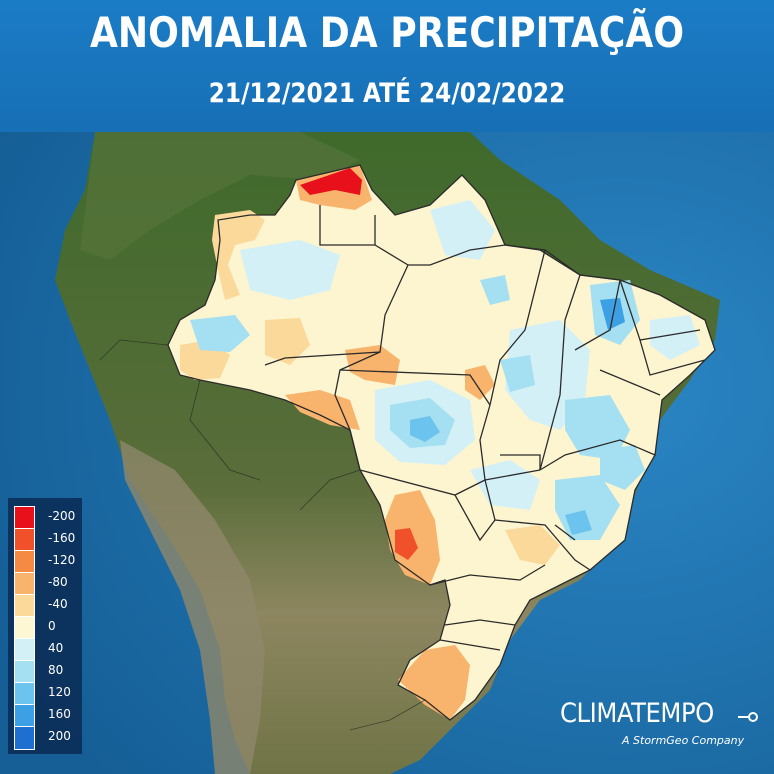 Image resolution: width=774 pixels, height=774 pixels. Describe the element at coordinates (58, 582) in the screenshot. I see `legend-label: -80` at that location.